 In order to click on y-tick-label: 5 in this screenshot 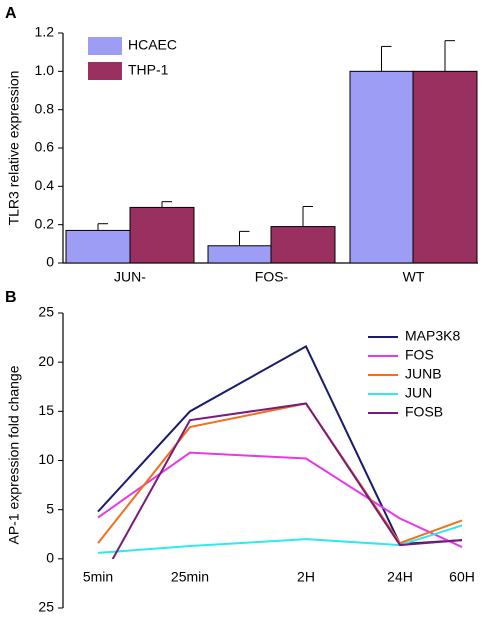, I will do `click(50, 508)`.